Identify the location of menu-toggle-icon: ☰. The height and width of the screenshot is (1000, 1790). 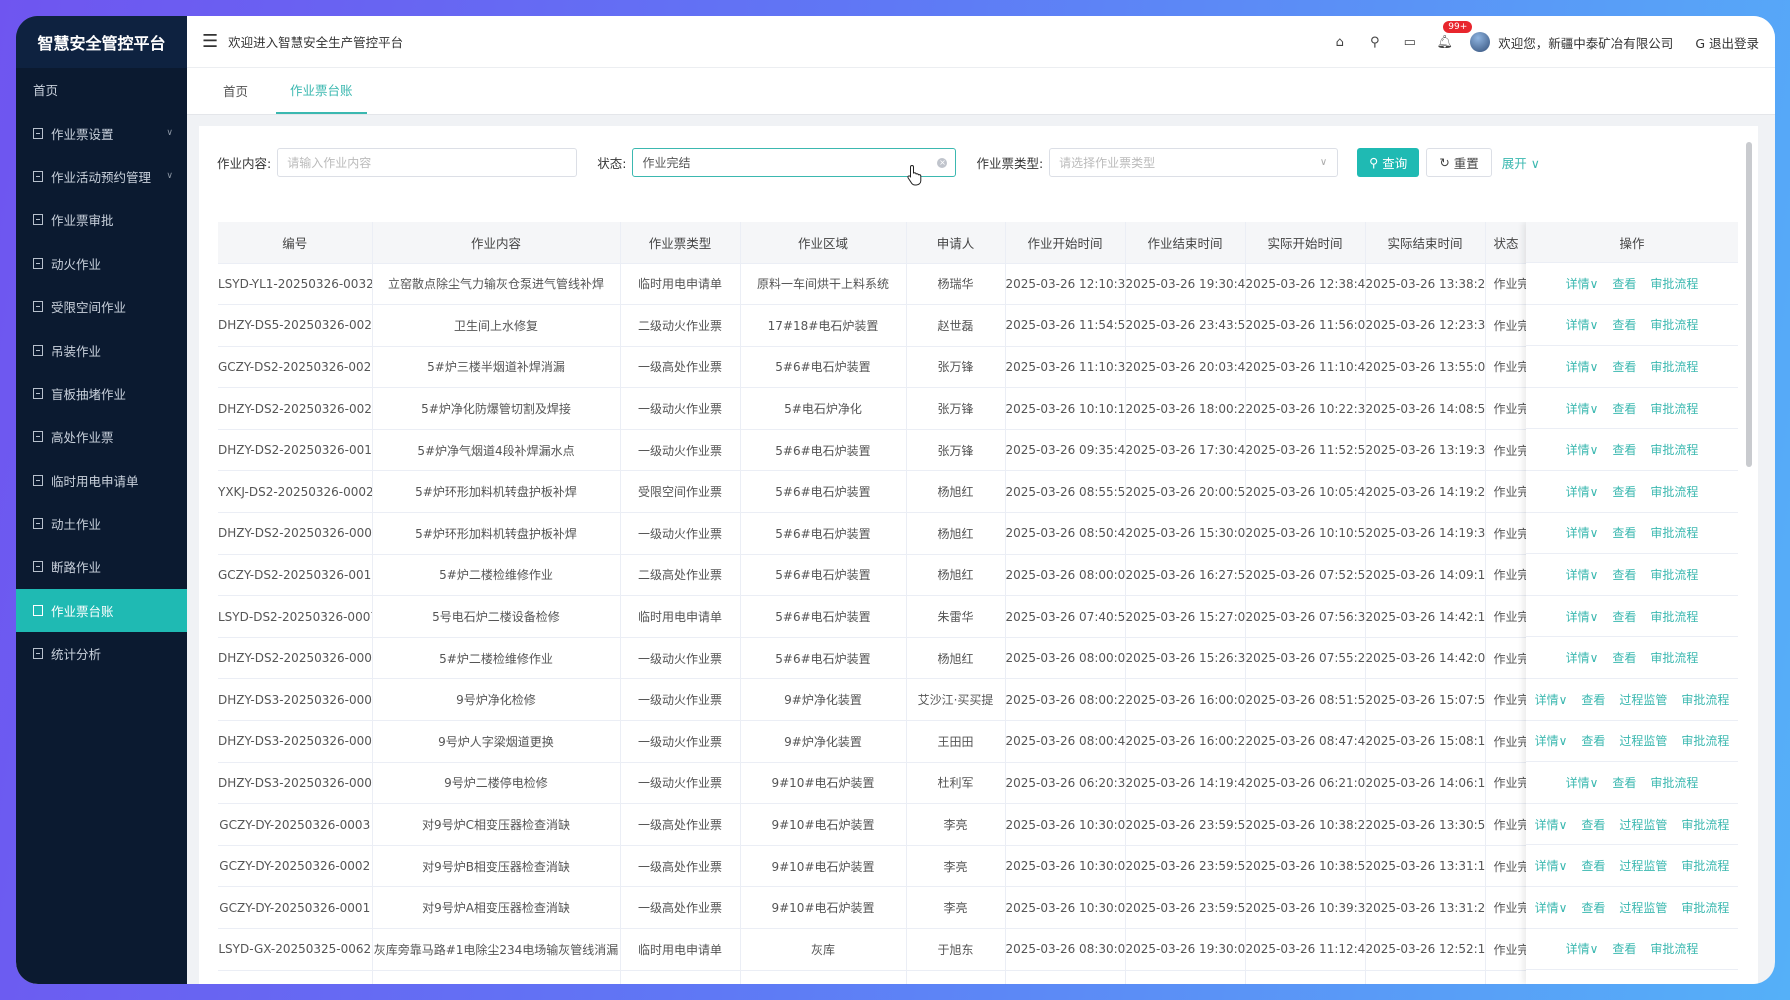
(210, 41).